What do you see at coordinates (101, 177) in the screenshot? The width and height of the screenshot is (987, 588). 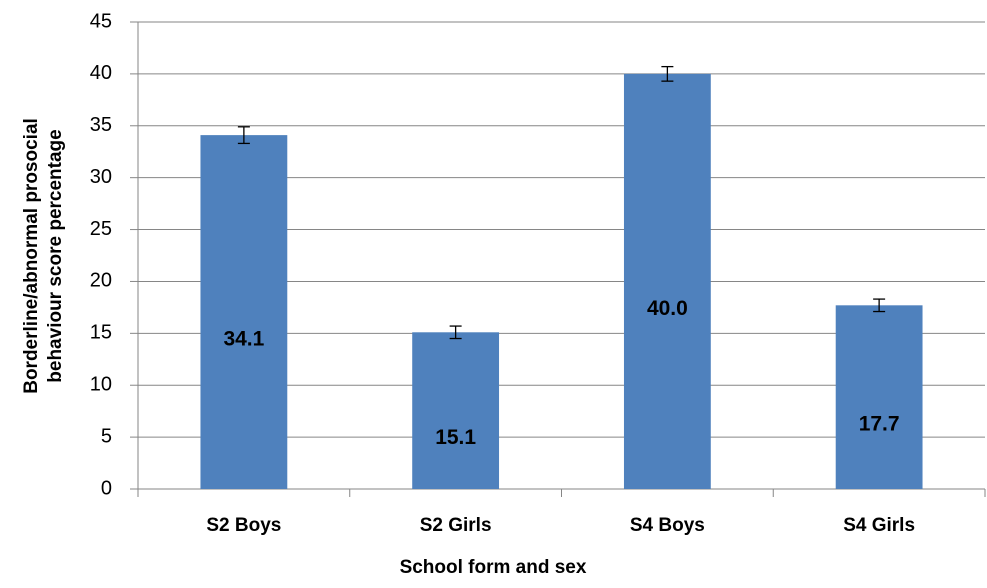 I see `y-tick-label: 30` at bounding box center [101, 177].